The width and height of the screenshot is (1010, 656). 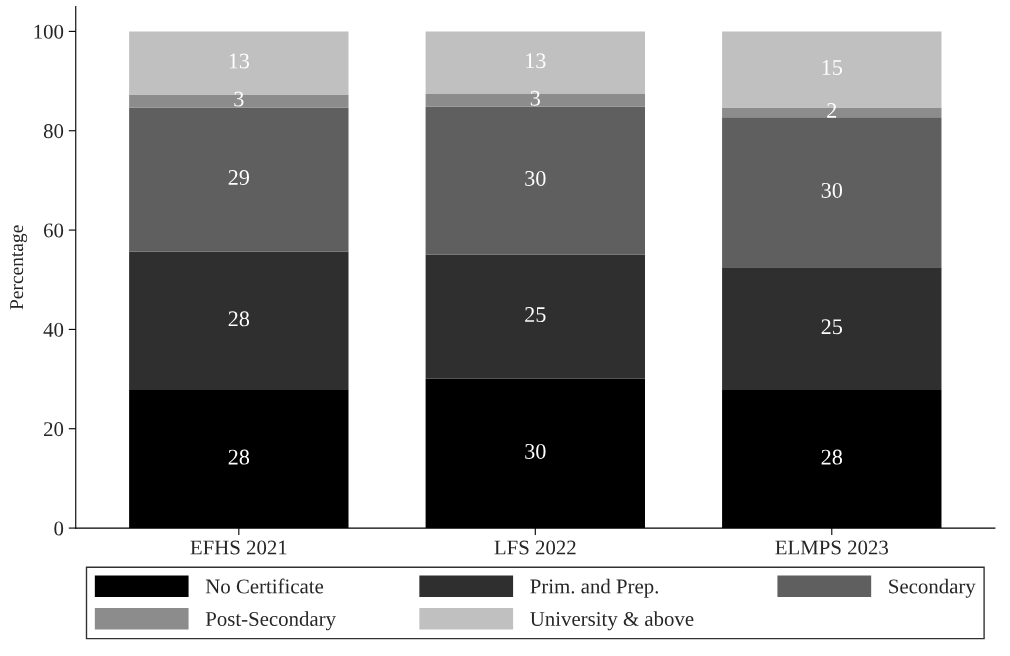 I want to click on y-tick-label: 0, so click(x=59, y=528).